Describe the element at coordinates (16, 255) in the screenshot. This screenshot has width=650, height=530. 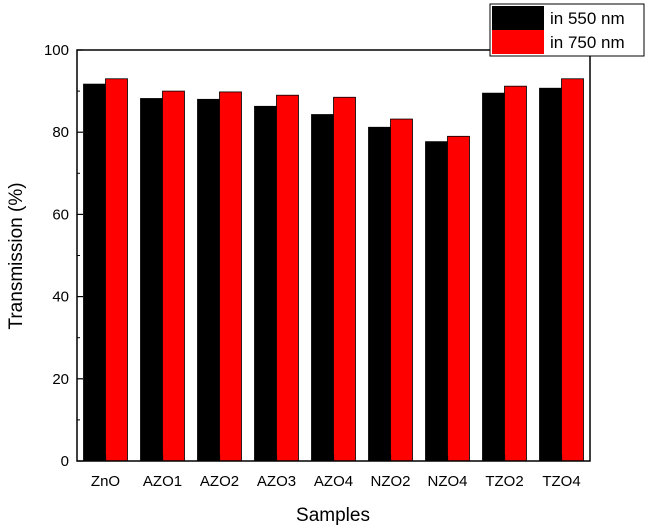
I see `y-axis-title: Transmission (%)` at that location.